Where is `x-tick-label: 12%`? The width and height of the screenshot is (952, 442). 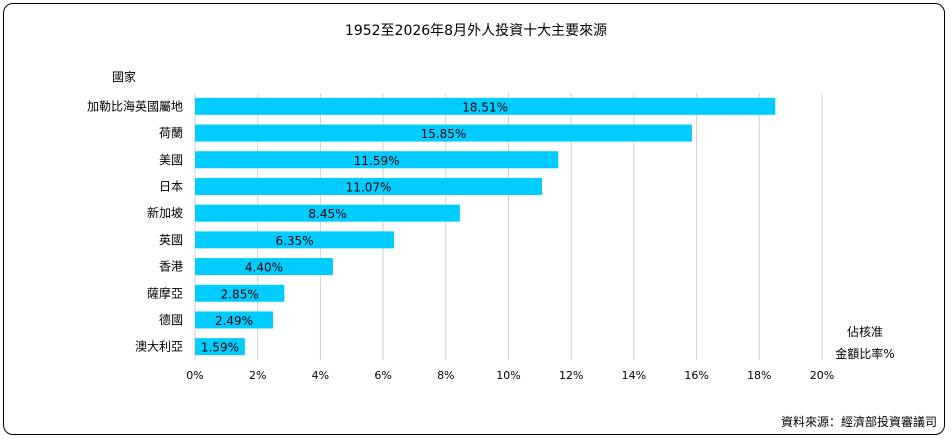 x-tick-label: 12% is located at coordinates (571, 375).